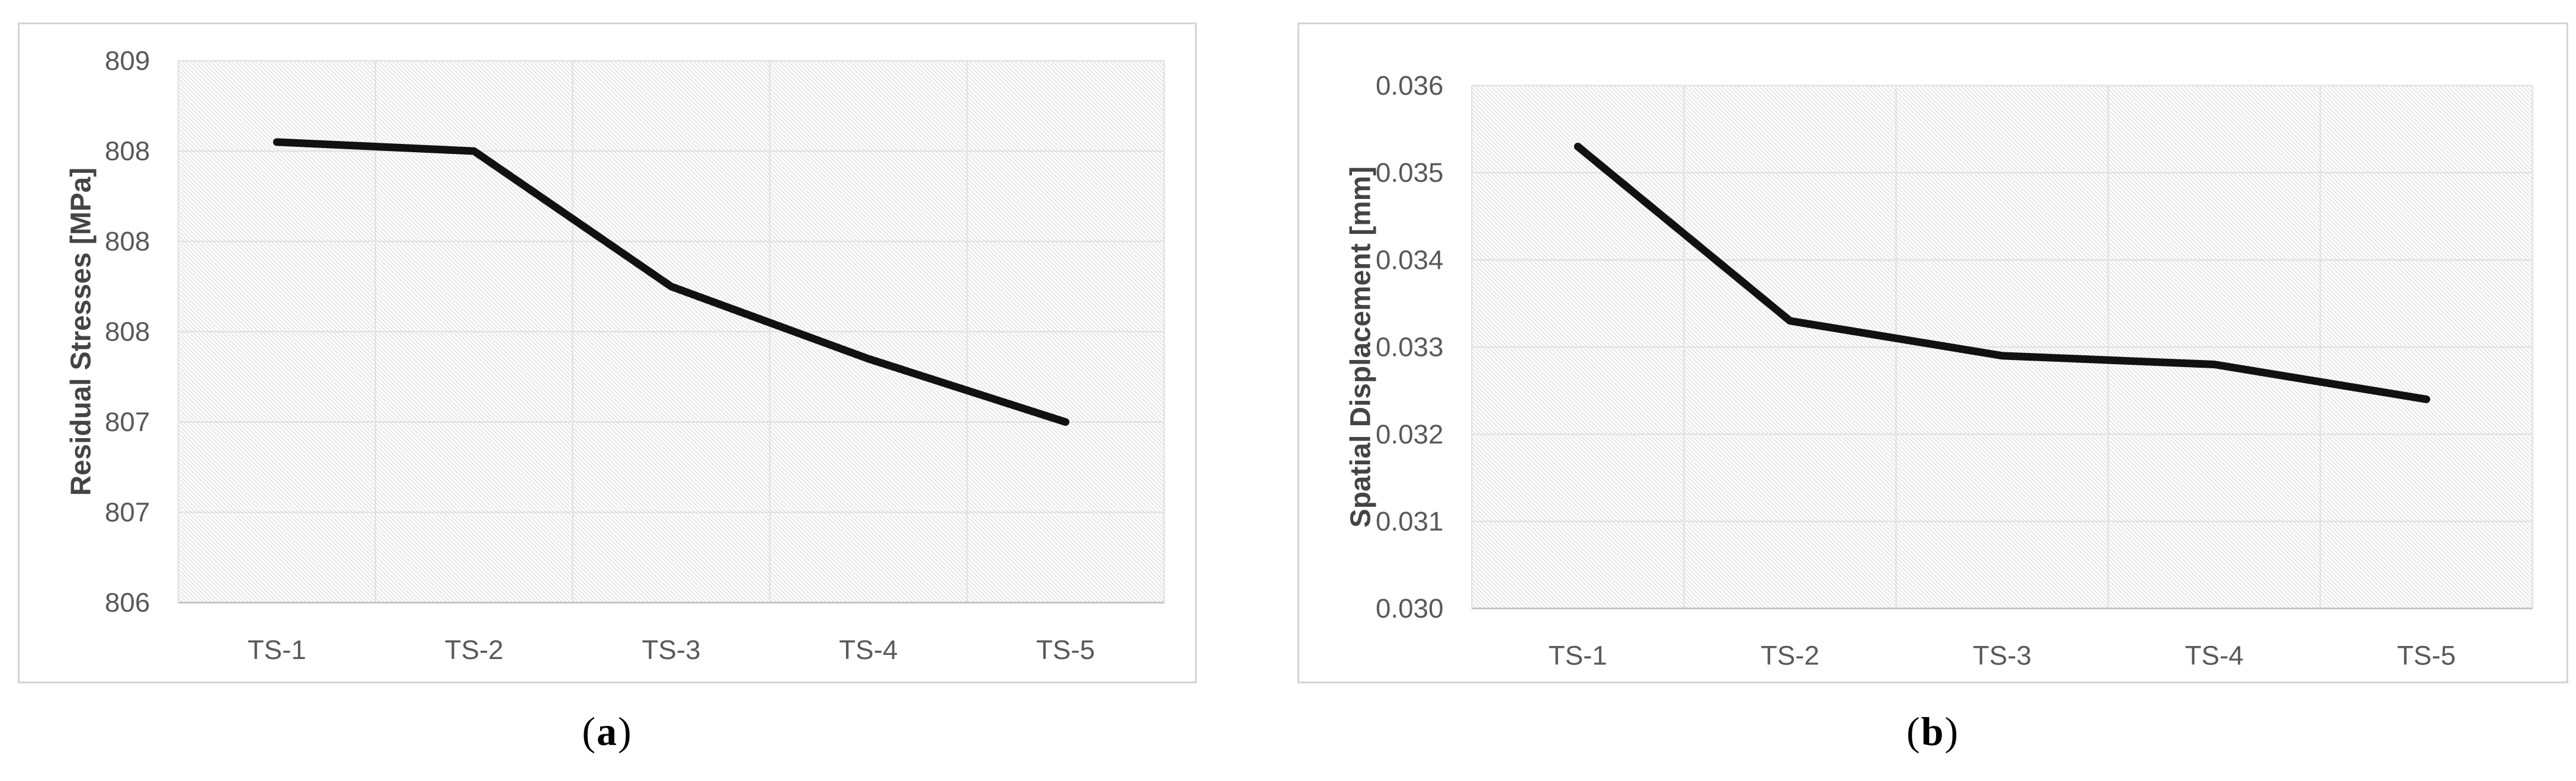  What do you see at coordinates (1410, 434) in the screenshot?
I see `y-tick-label: 0.032` at bounding box center [1410, 434].